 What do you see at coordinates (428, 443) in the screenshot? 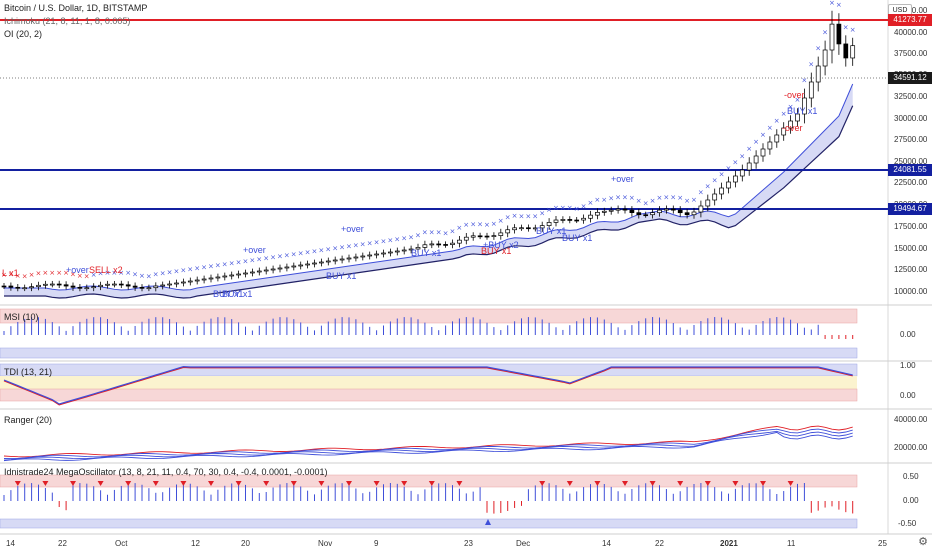
I see `ranger-bands` at bounding box center [428, 443].